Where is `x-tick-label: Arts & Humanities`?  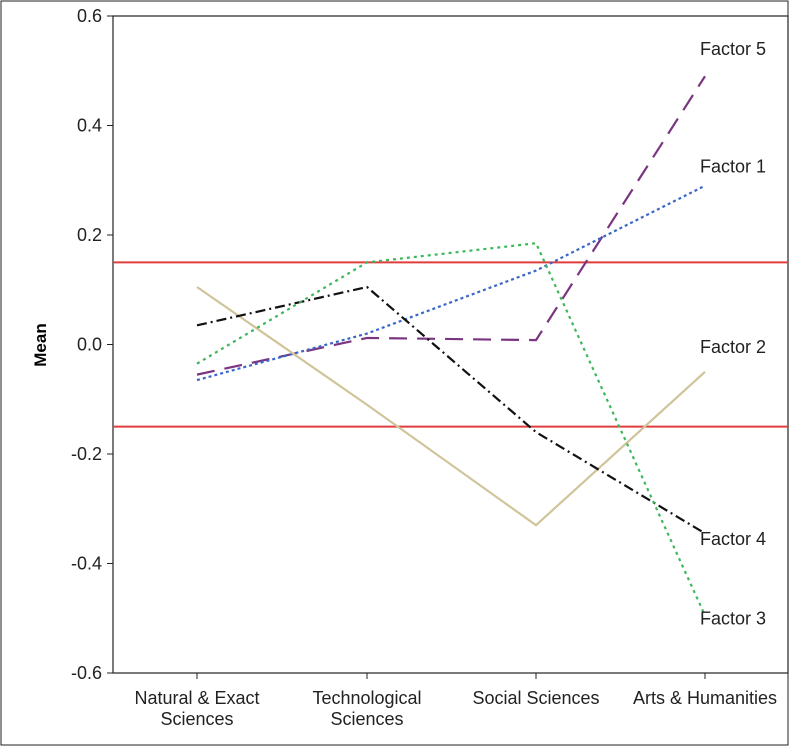
x-tick-label: Arts & Humanities is located at coordinates (705, 698).